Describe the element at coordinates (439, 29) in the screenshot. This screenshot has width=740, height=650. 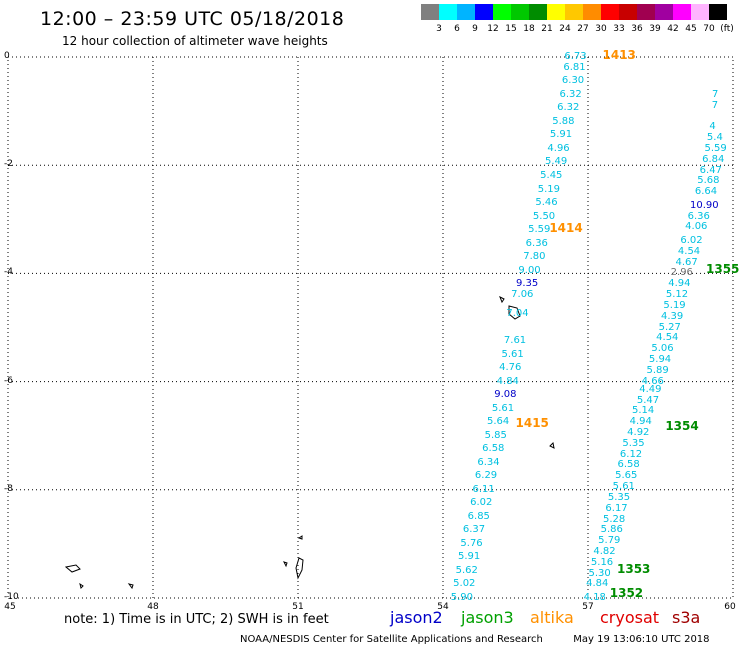
I see `scale-label: 3` at that location.